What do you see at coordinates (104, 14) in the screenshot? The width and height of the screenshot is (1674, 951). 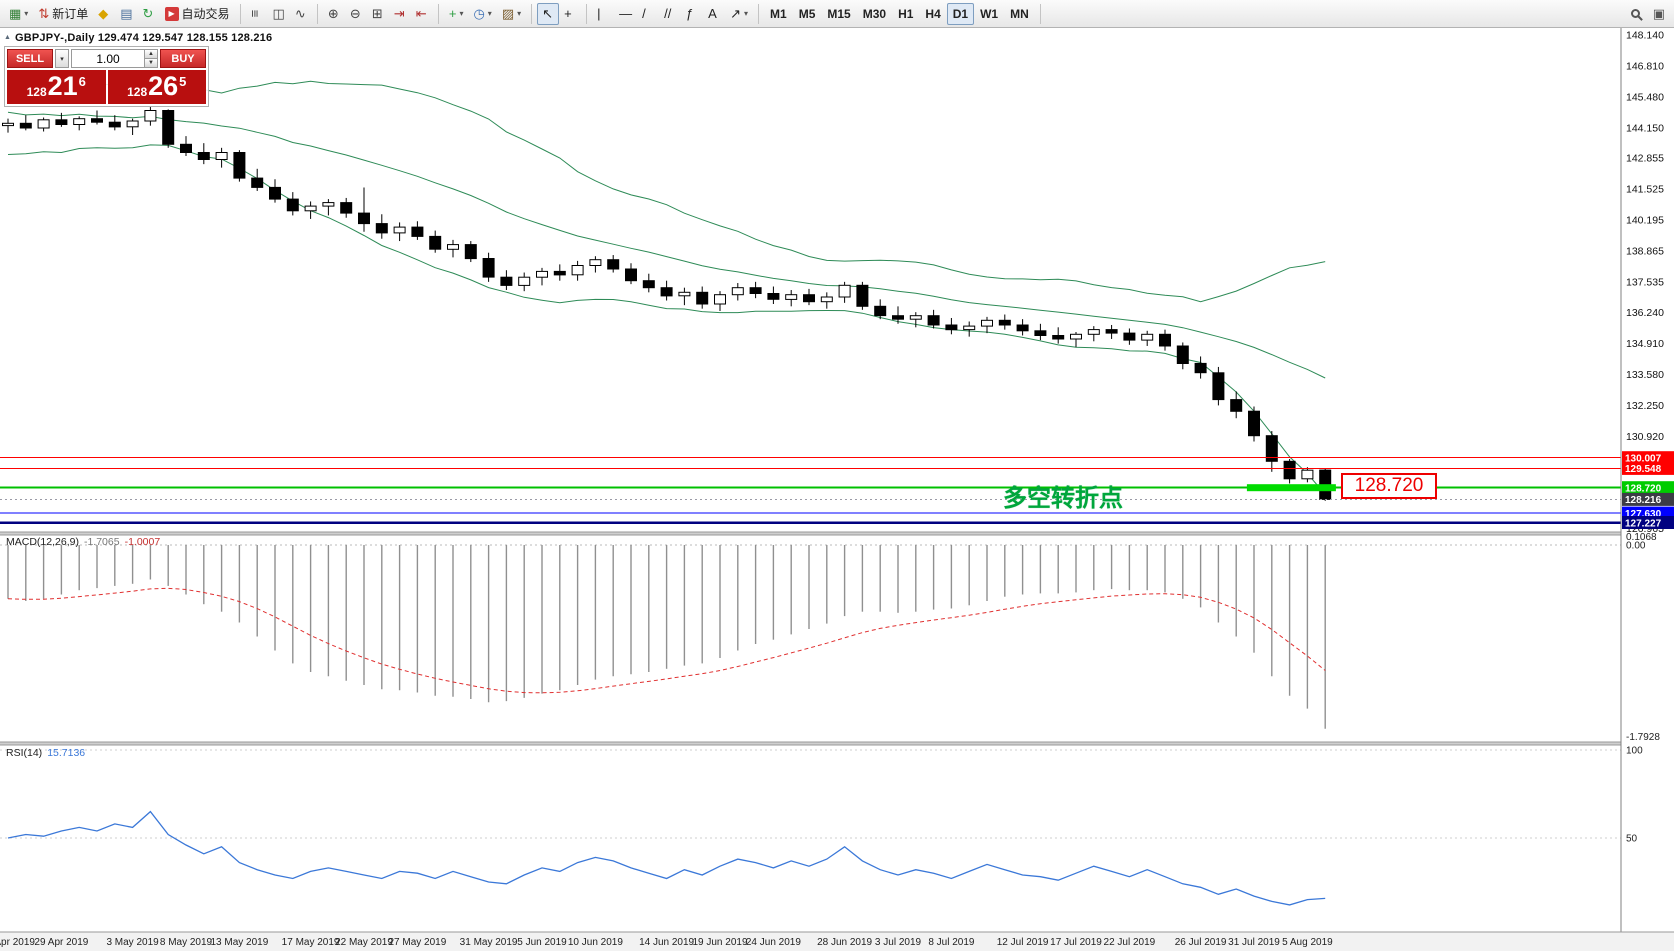 I see `metaeditor-button: ◆` at bounding box center [104, 14].